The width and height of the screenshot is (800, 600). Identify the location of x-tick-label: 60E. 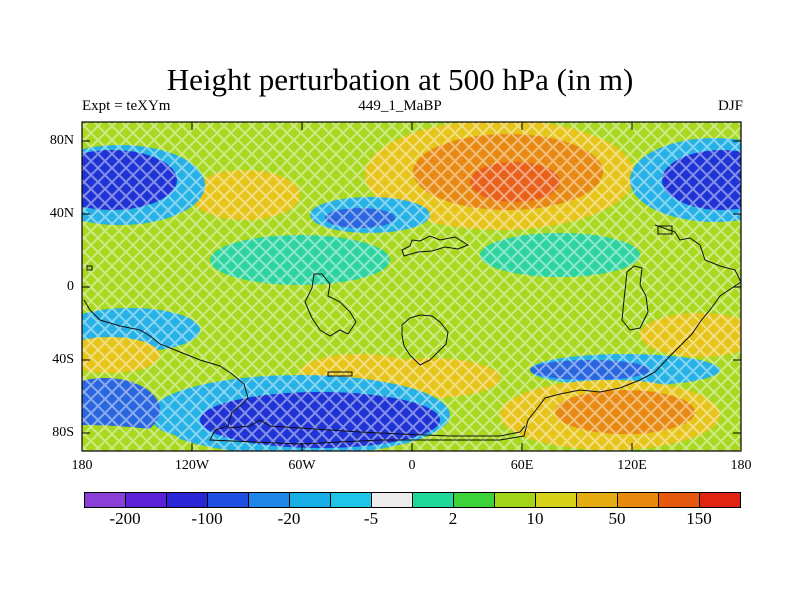
(522, 465).